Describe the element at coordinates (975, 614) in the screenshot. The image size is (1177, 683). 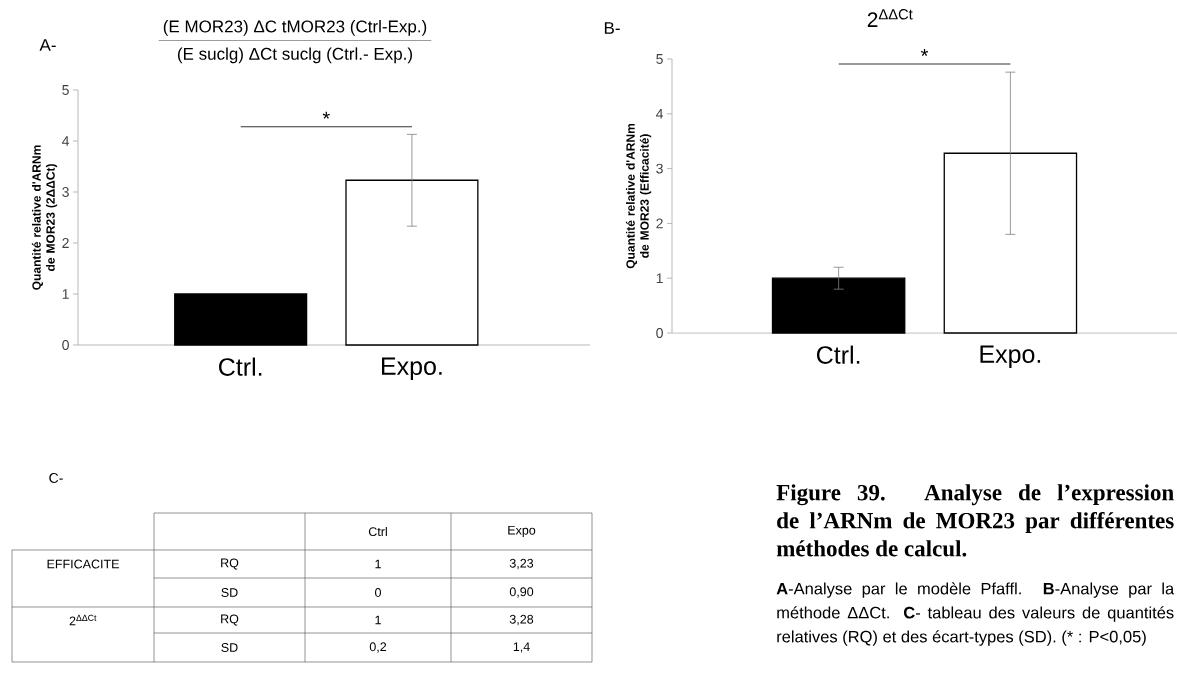
I see `text: A-Analyse par le modèle Pfaffl. B-Analyse par la méthode ΔΔCt. C- tableau des valeurs de quantités relatives (RQ) et des écart-types (SD). (* : P<0,05)` at that location.